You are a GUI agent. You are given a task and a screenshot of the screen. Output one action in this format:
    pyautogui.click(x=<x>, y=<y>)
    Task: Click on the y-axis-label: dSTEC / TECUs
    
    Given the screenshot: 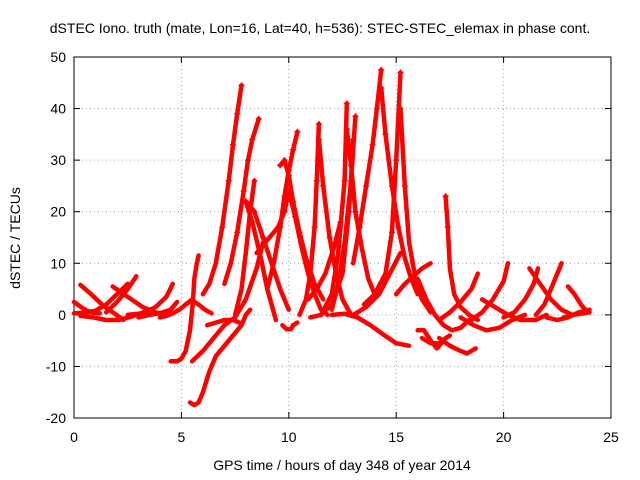 What is the action you would take?
    pyautogui.click(x=15, y=238)
    